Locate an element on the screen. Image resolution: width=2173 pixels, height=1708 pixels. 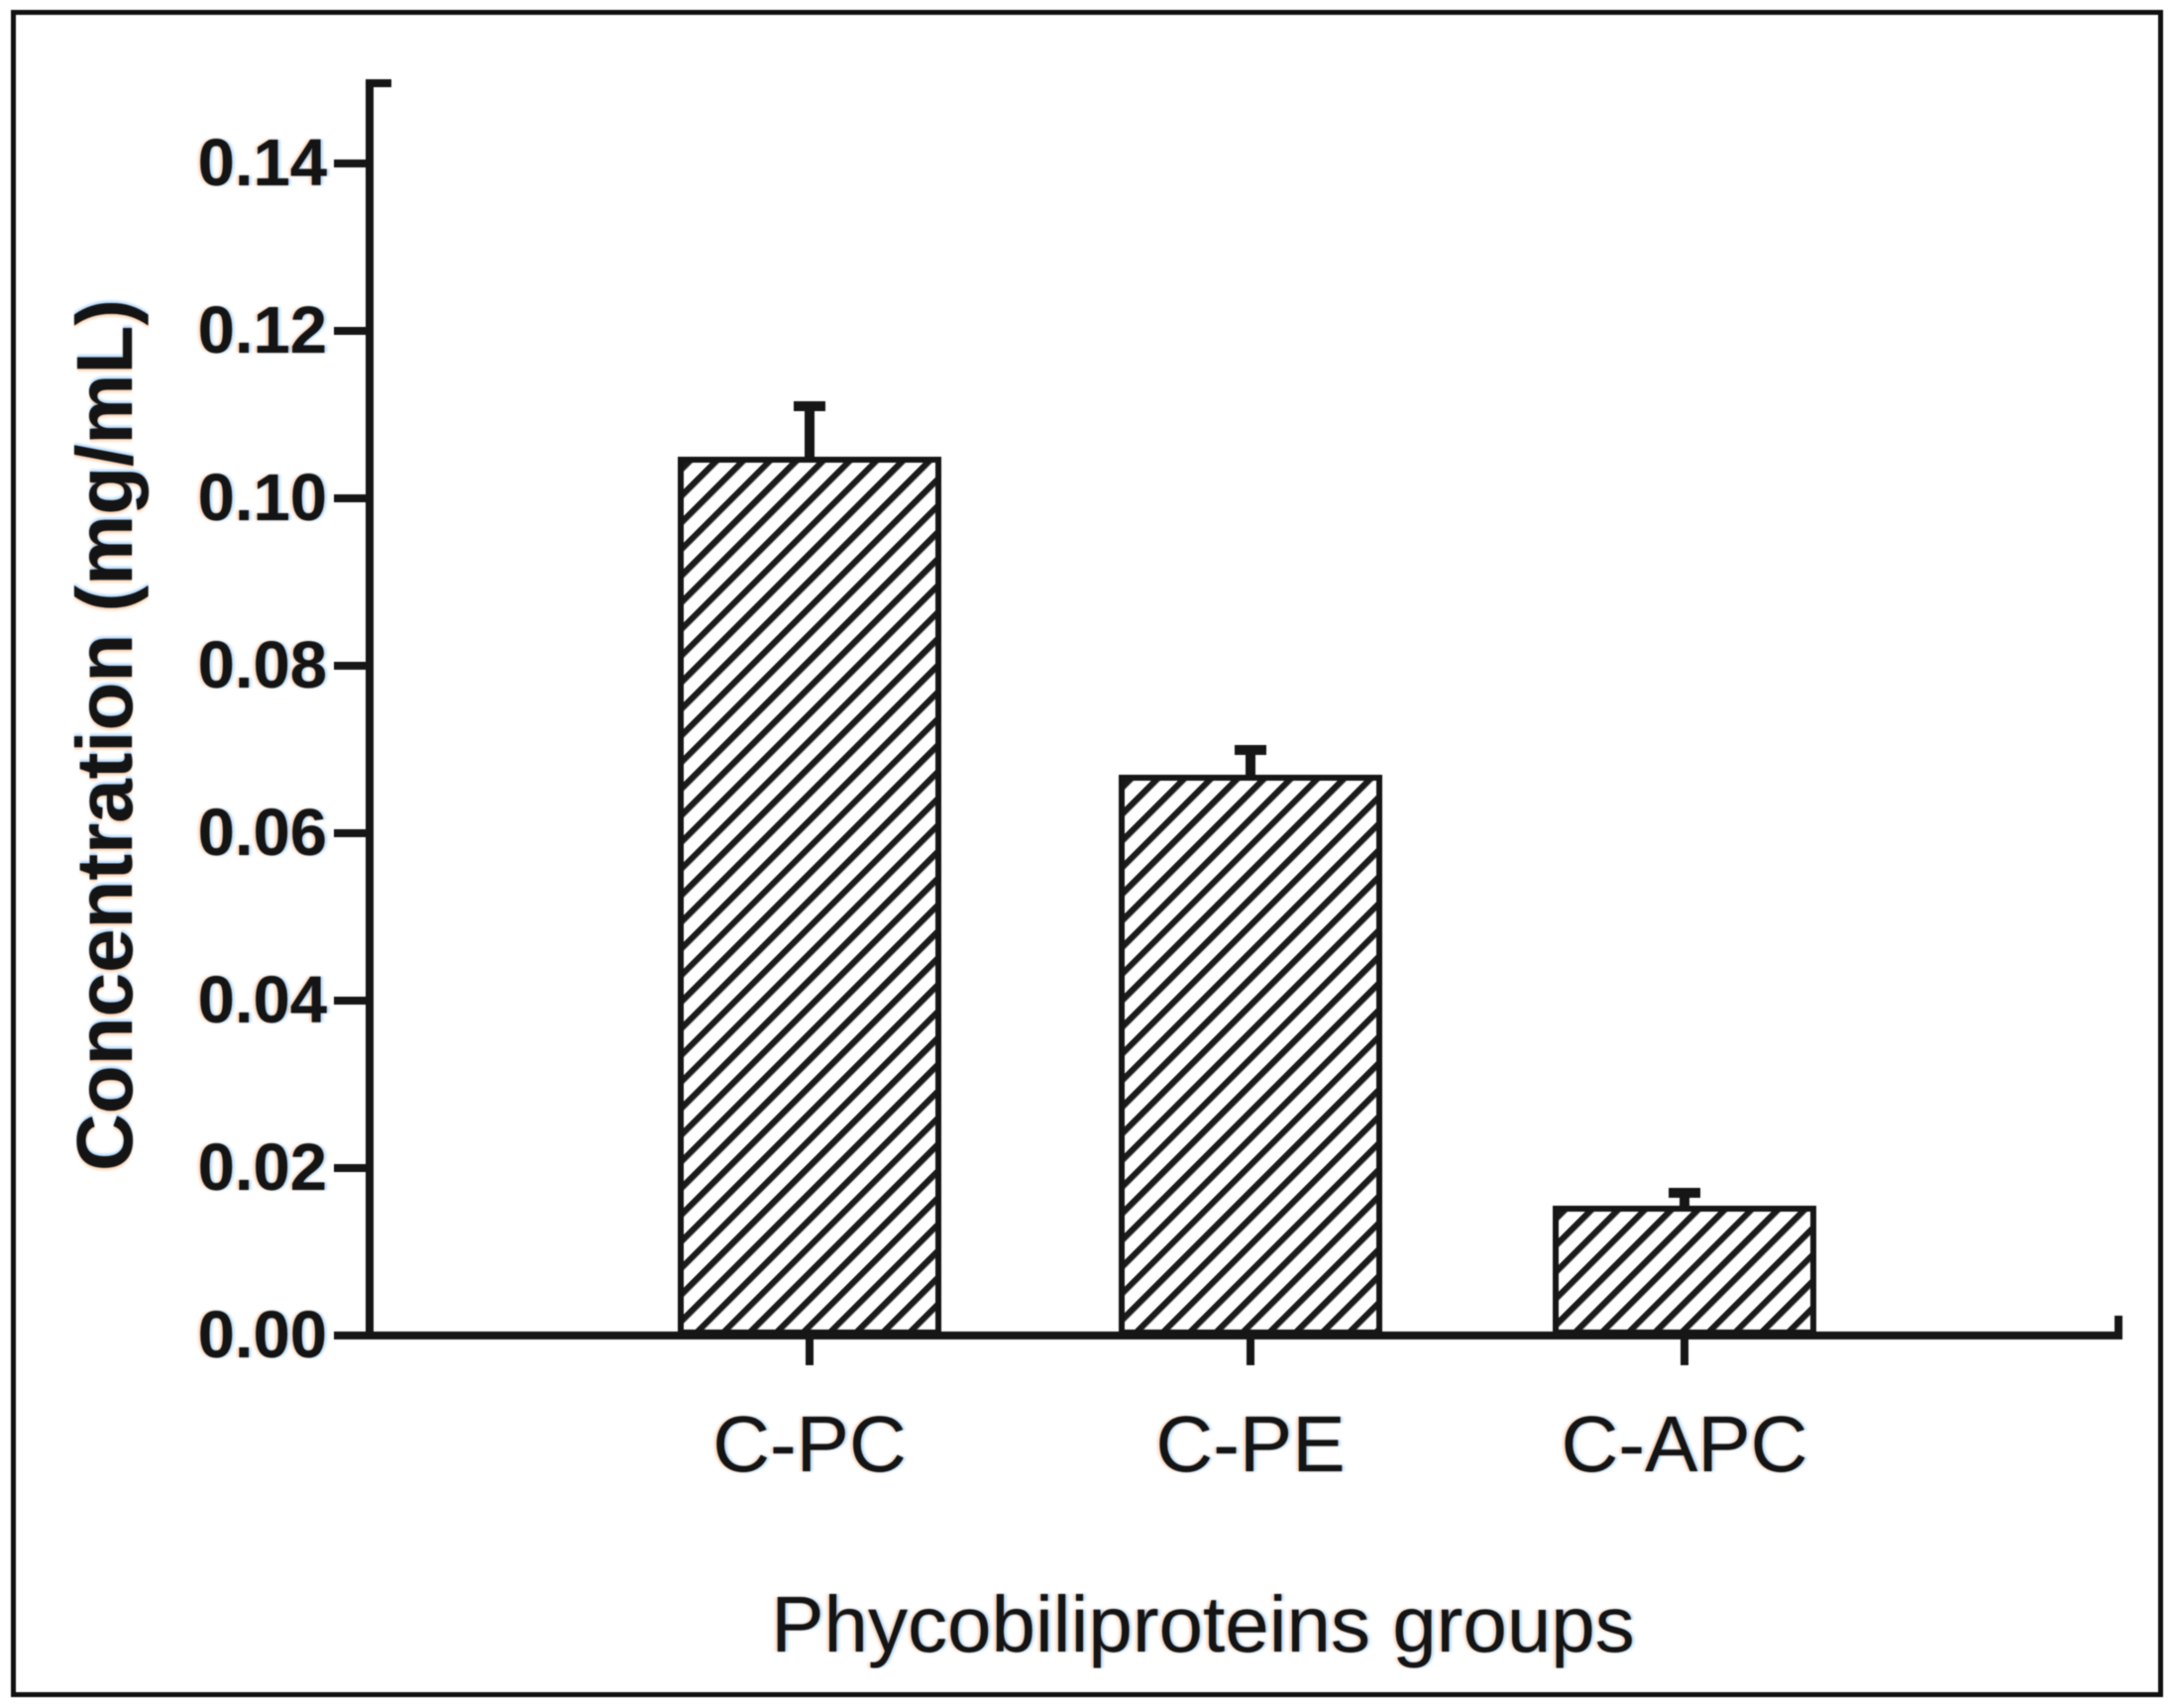
y-tick-label-0.08: 0.08 is located at coordinates (262, 665).